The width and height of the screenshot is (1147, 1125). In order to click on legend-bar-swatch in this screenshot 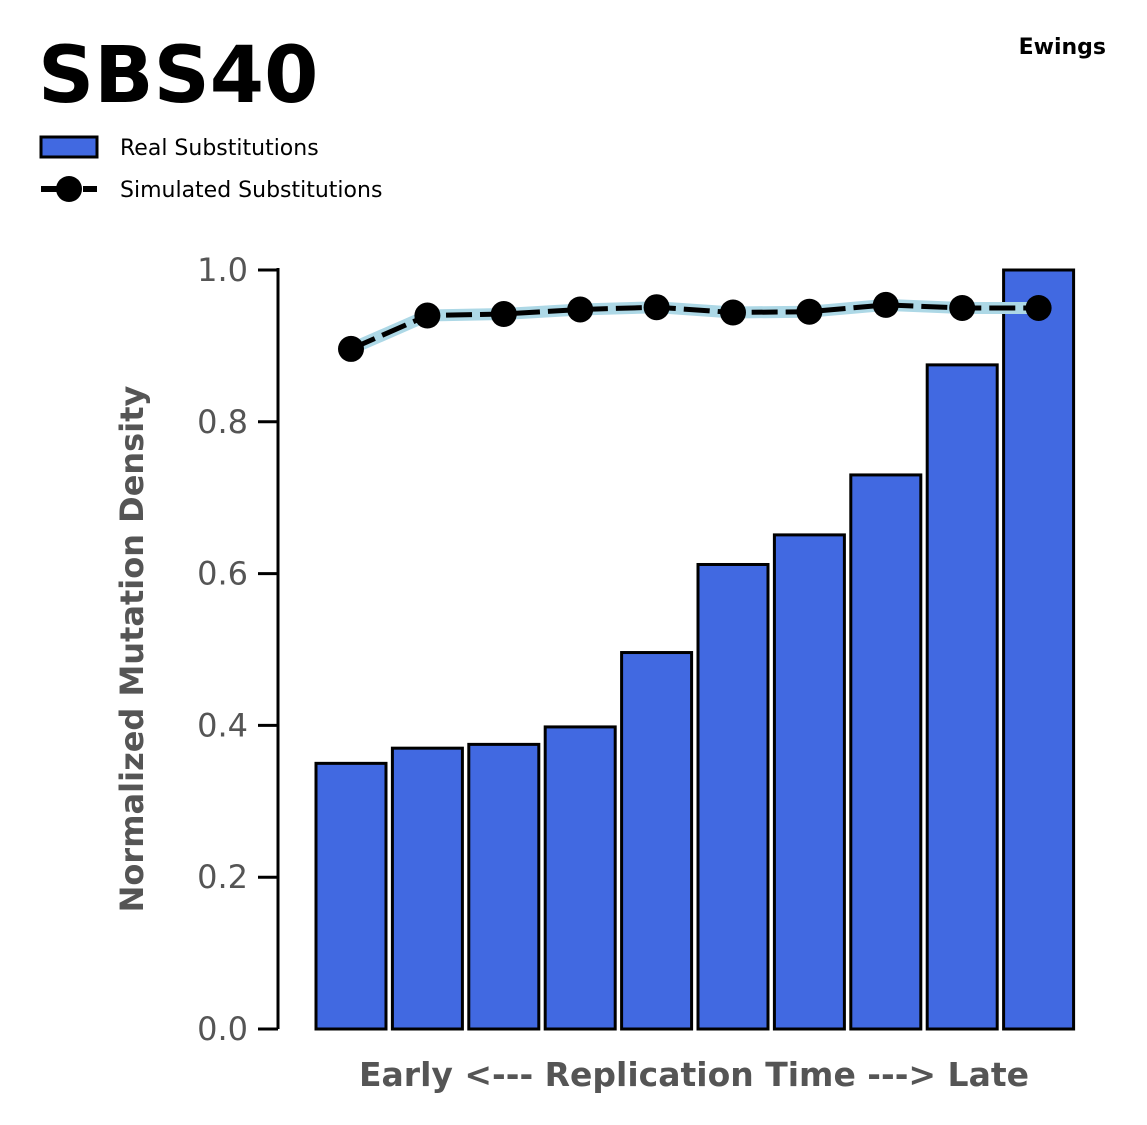, I will do `click(69, 147)`.